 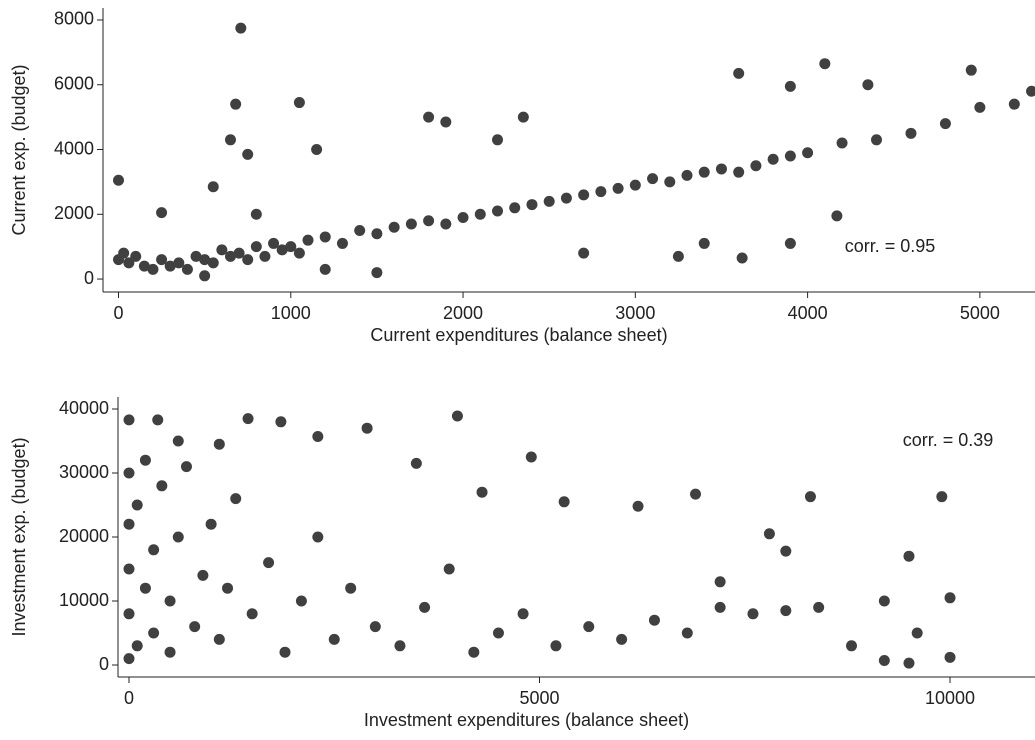 I want to click on x-tick-label: 4000, so click(x=808, y=313).